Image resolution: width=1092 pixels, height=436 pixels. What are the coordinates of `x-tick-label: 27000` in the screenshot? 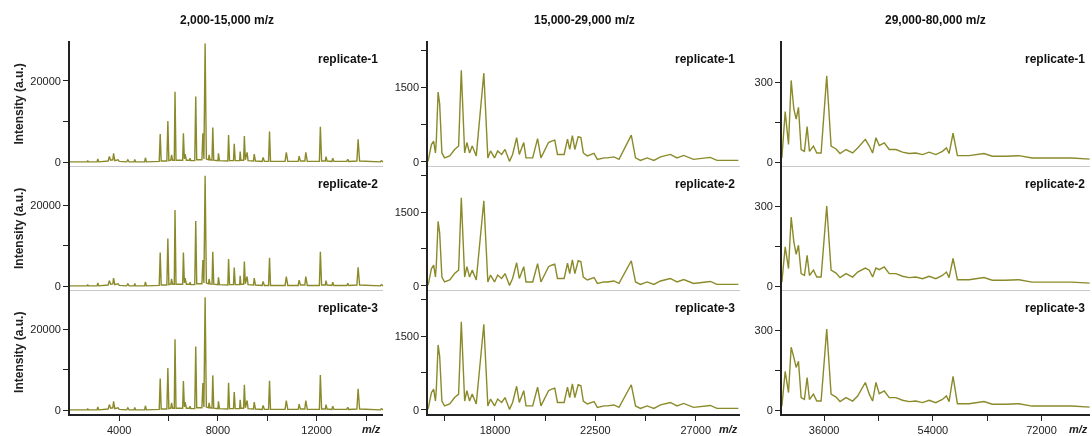 It's located at (696, 430).